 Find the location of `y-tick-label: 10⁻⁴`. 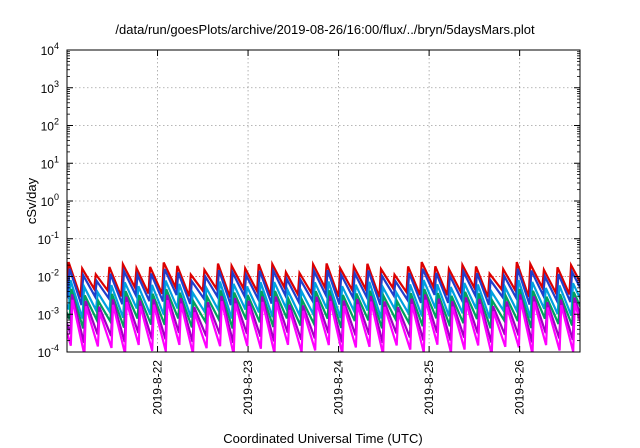

y-tick-label: 10⁻⁴ is located at coordinates (48, 351).